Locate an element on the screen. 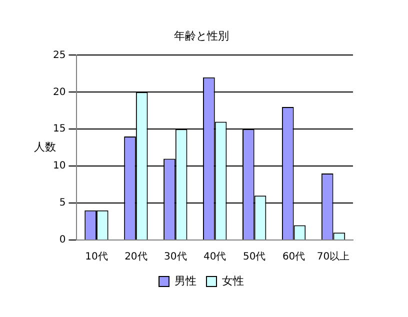 Image resolution: width=408 pixels, height=317 pixels. x-tick-label: 70以上 is located at coordinates (333, 256).